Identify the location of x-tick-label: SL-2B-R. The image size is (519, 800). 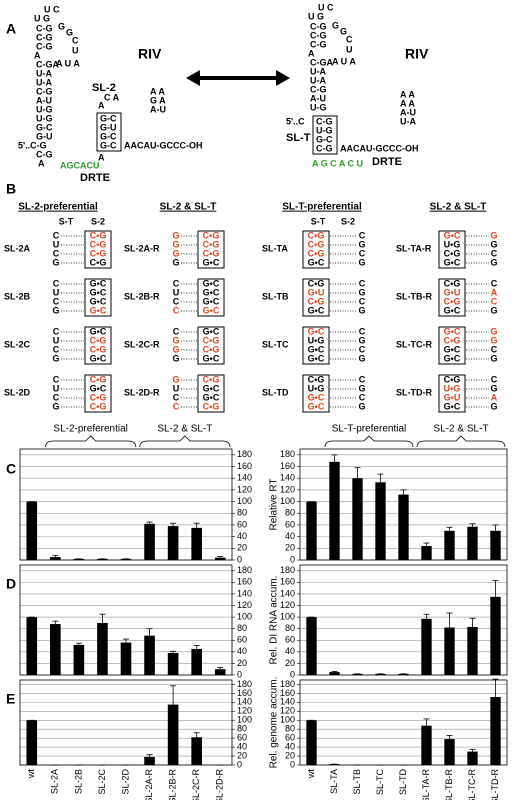
(172, 784).